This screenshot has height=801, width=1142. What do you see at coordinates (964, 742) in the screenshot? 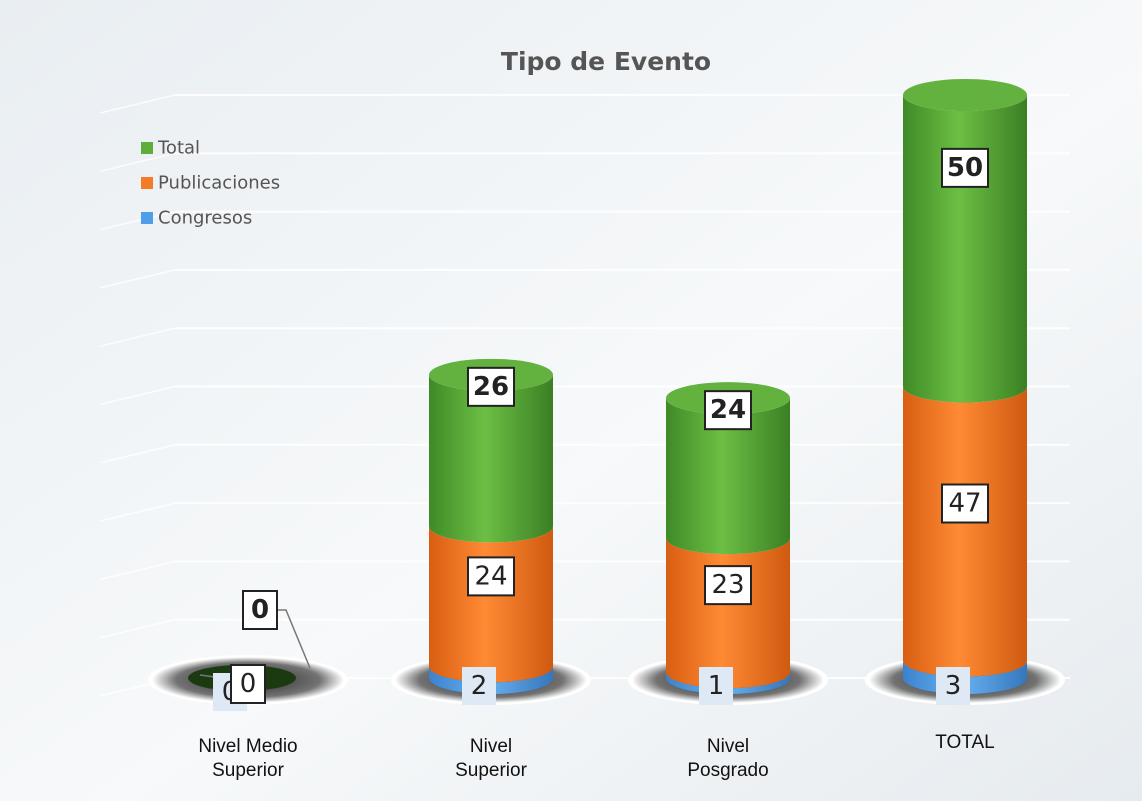
I see `category-label: TOTAL` at bounding box center [964, 742].